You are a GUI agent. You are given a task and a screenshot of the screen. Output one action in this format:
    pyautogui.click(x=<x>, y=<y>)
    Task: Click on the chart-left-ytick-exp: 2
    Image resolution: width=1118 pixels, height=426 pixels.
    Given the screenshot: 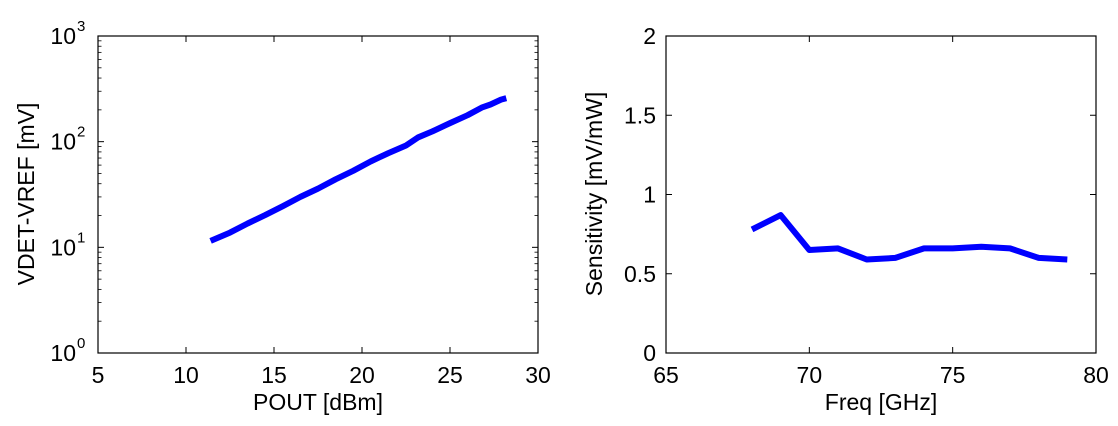 What is the action you would take?
    pyautogui.click(x=81, y=132)
    